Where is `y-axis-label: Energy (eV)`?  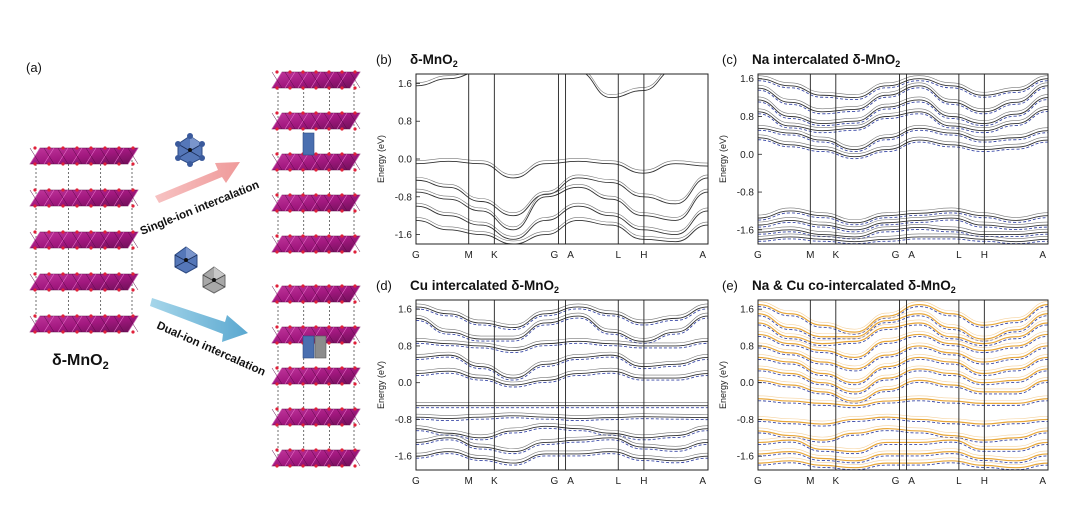 y-axis-label: Energy (eV) is located at coordinates (723, 159).